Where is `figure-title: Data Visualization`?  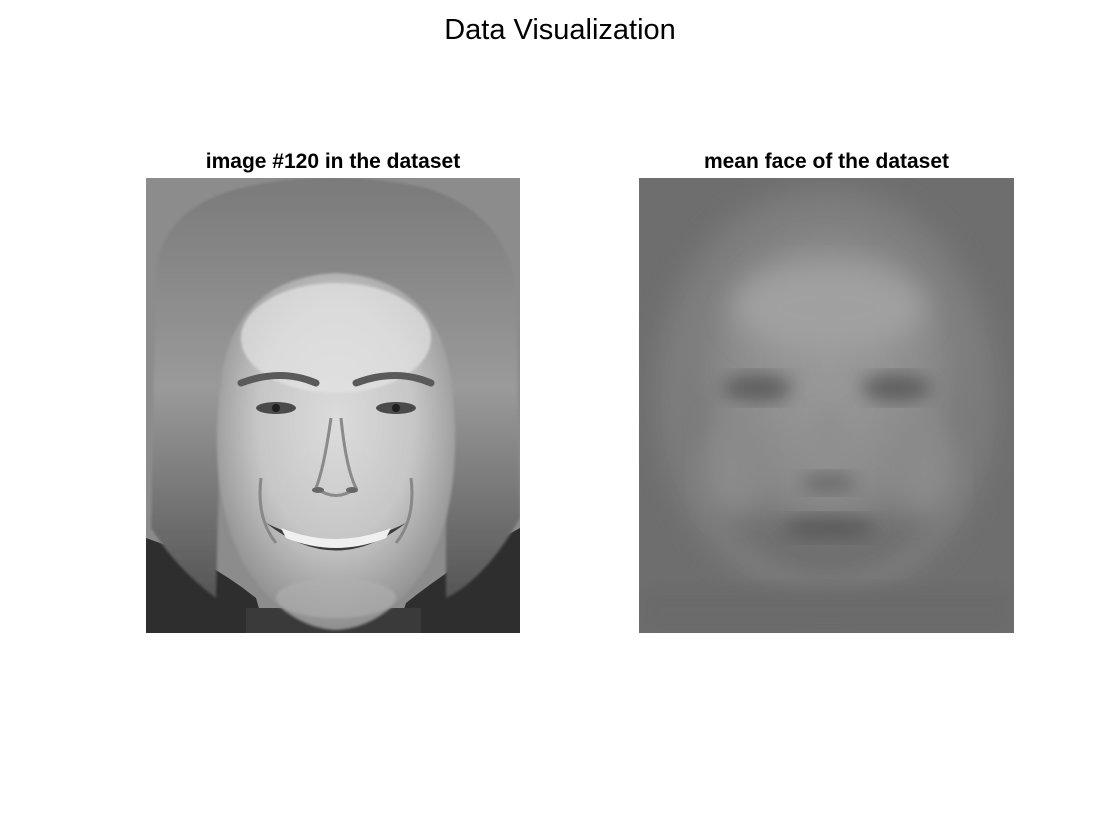
figure-title: Data Visualization is located at coordinates (560, 30).